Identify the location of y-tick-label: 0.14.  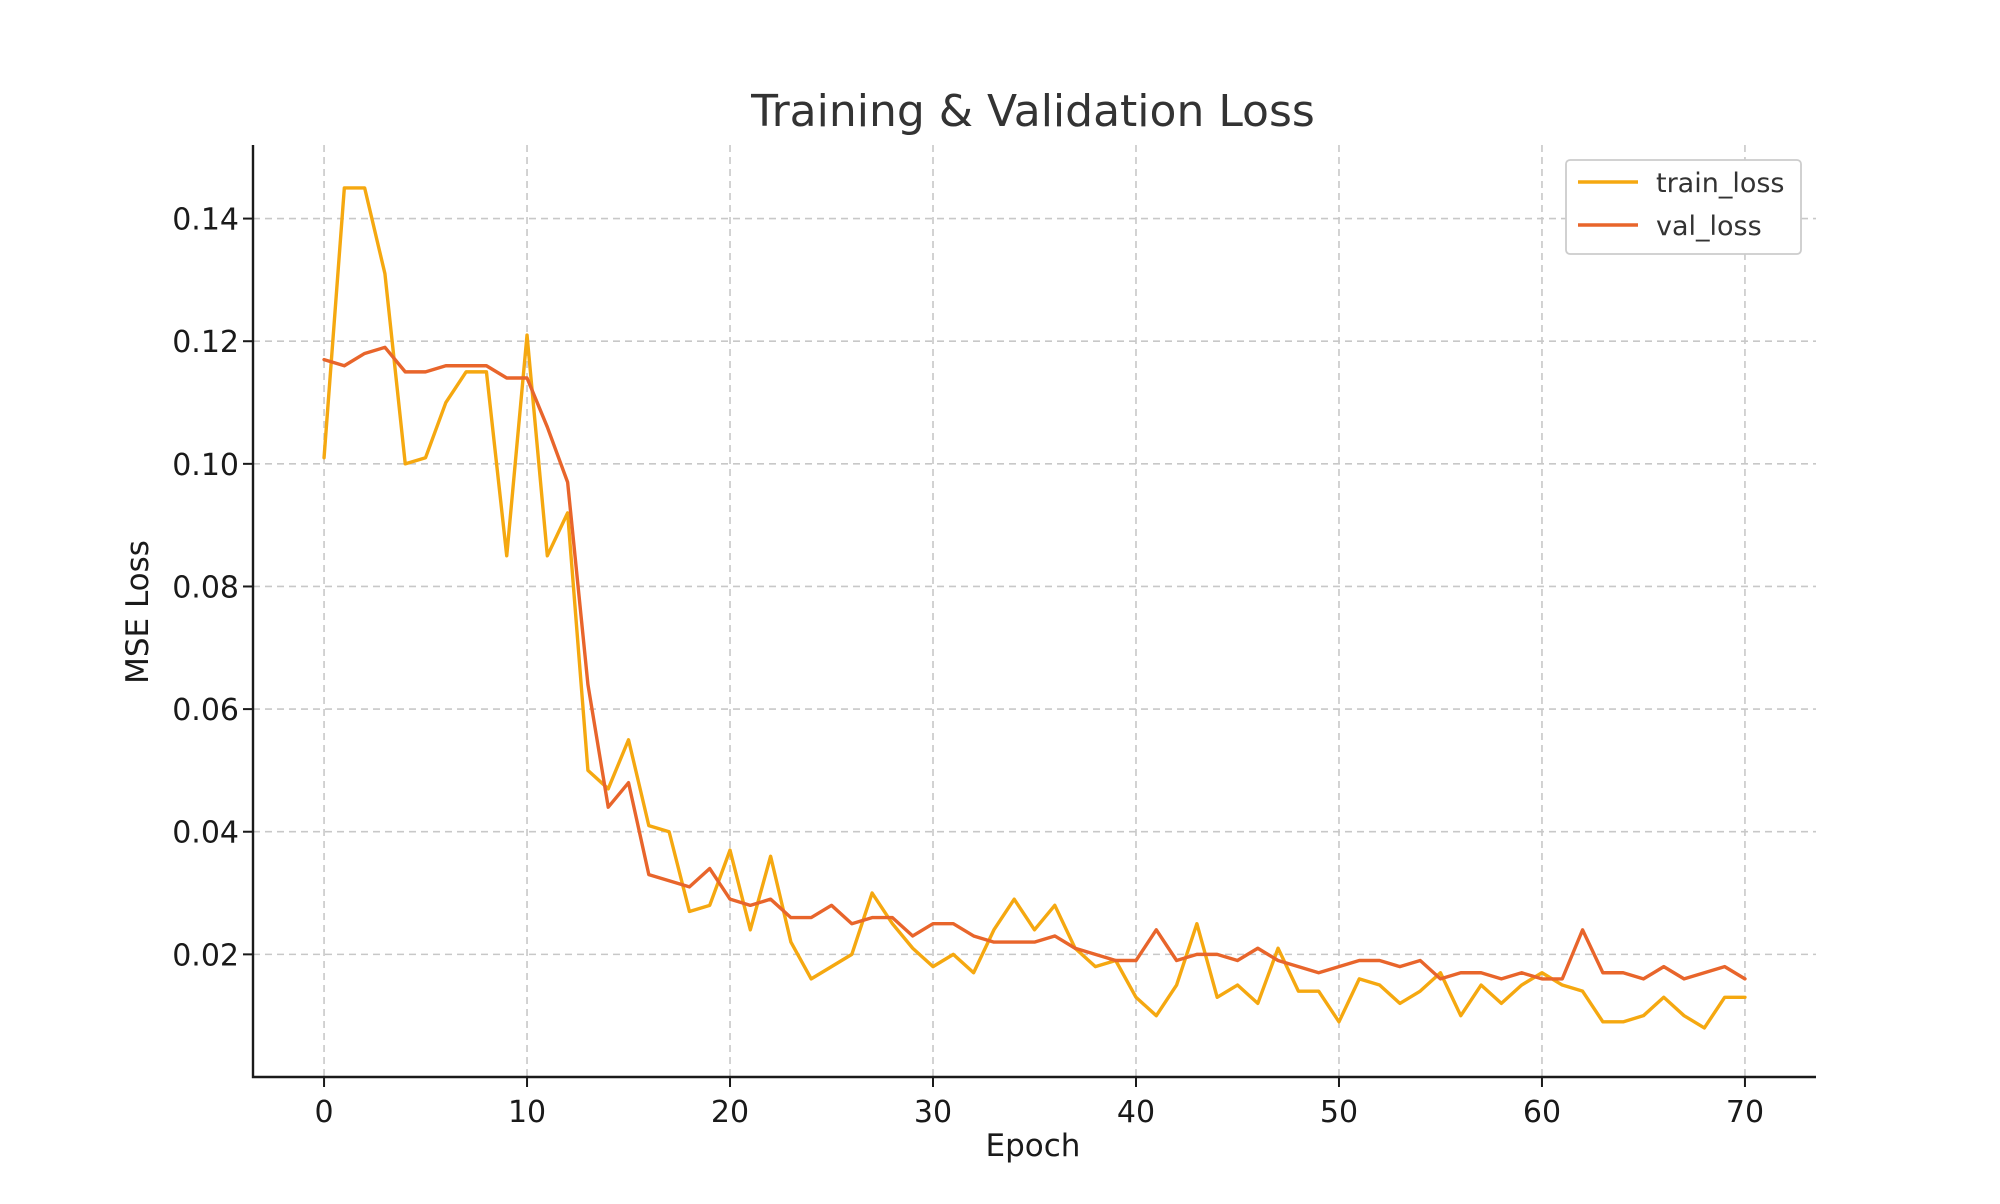
(205, 220).